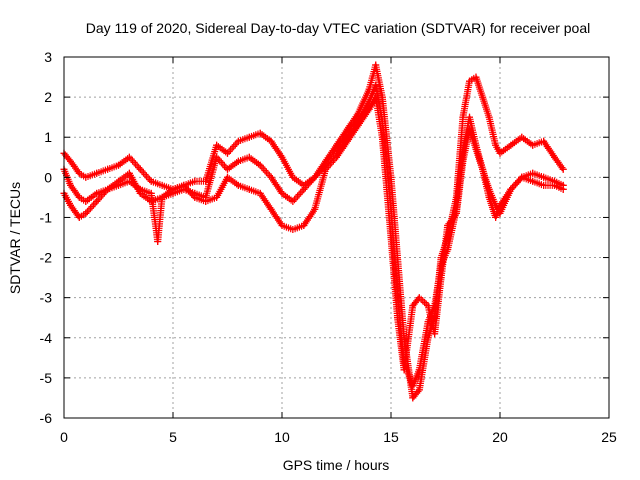  I want to click on x-tick-label: 5, so click(173, 437).